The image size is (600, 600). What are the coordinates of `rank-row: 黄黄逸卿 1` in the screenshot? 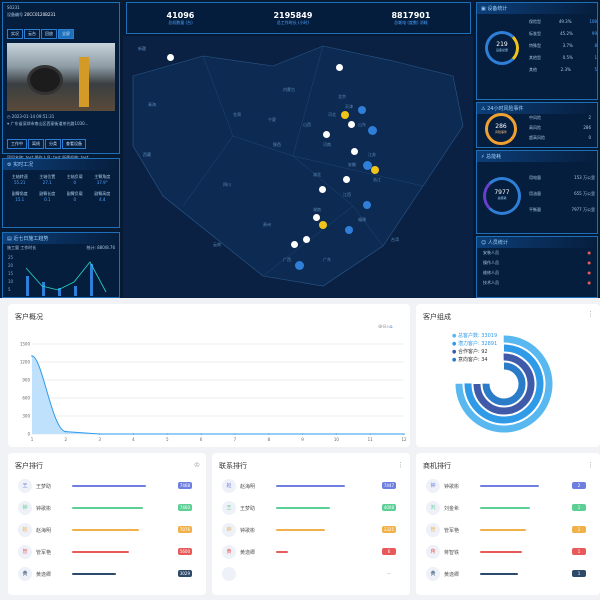 It's located at (508, 575).